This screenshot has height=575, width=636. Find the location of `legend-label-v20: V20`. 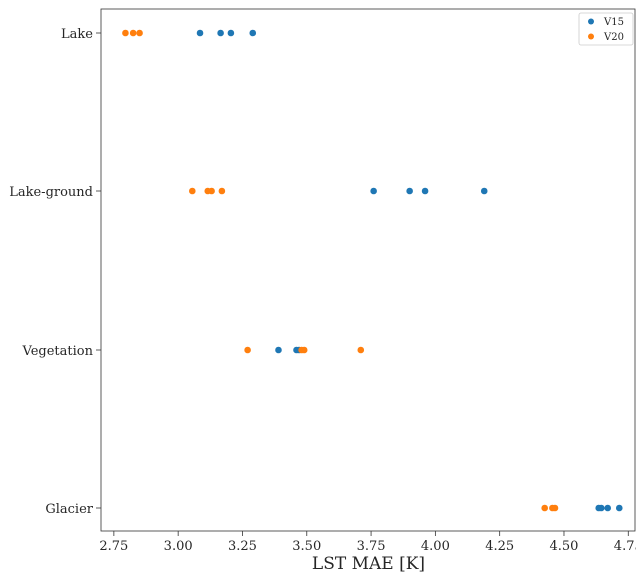

legend-label-v20: V20 is located at coordinates (613, 37).